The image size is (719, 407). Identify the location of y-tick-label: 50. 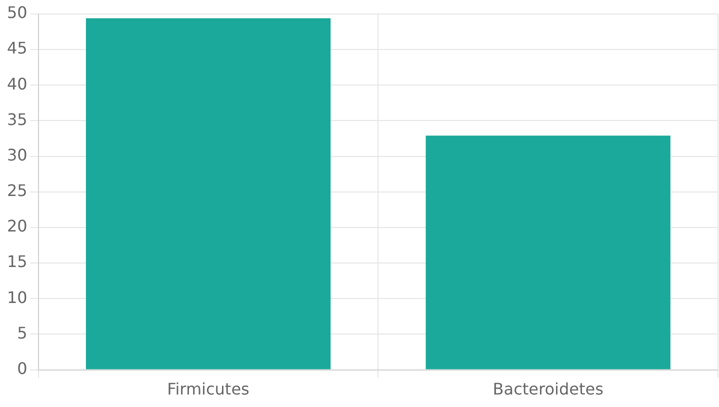
(17, 12).